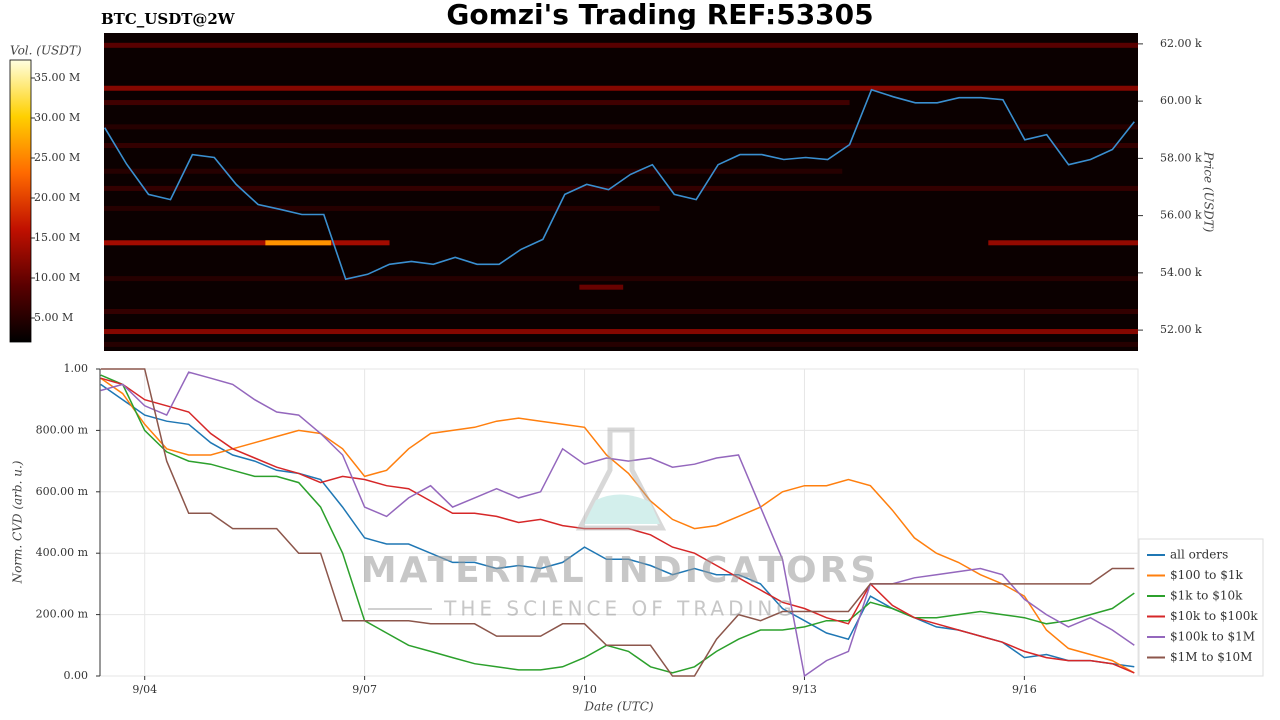 This screenshot has width=1280, height=720. Describe the element at coordinates (1206, 575) in the screenshot. I see `legend-label: $100 to $1k` at that location.